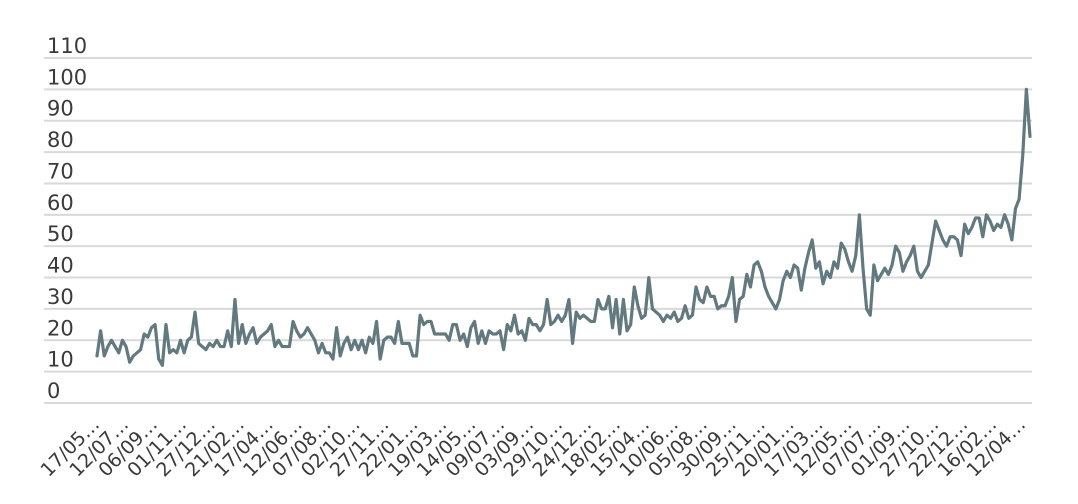  I want to click on y-tick-label: 90, so click(60, 109).